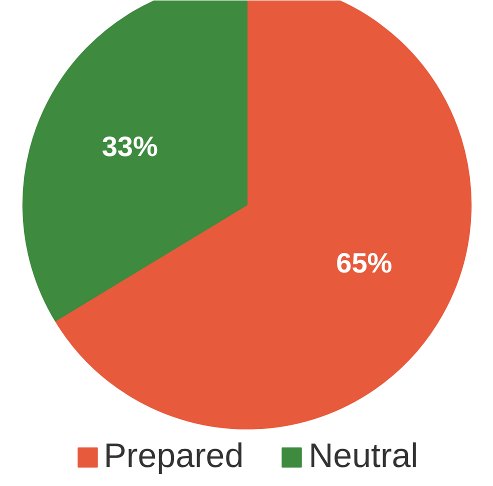 The image size is (493, 486). I want to click on legend-label: Prepared, so click(174, 456).